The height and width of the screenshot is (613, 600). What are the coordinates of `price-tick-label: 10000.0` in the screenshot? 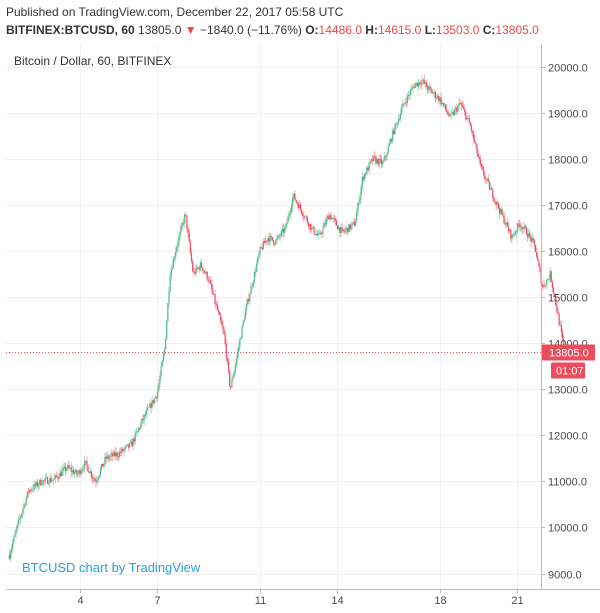 It's located at (568, 529).